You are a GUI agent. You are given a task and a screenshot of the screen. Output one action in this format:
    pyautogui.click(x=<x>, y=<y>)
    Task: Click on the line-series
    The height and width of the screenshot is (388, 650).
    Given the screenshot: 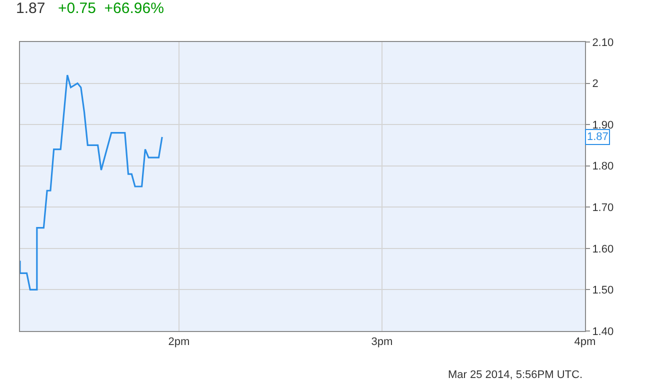 What is the action you would take?
    pyautogui.click(x=91, y=182)
    